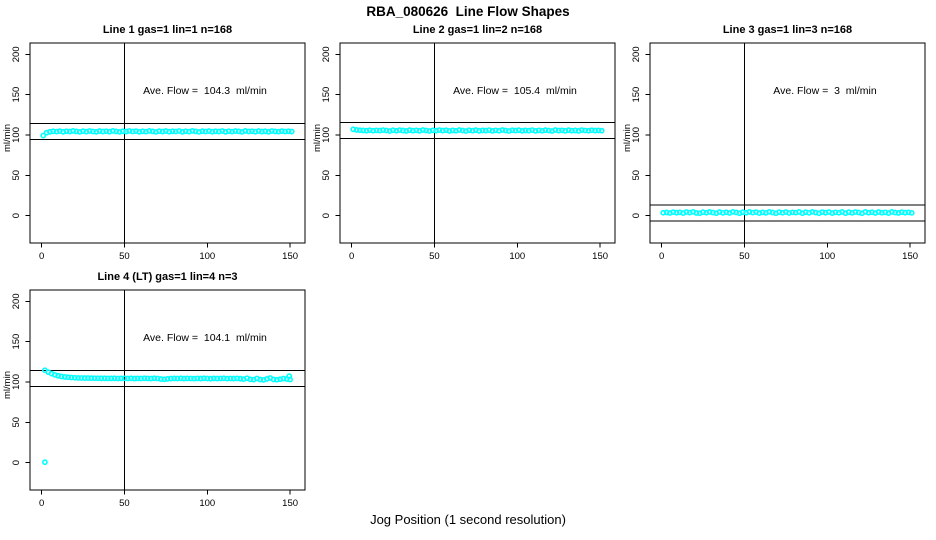  What do you see at coordinates (41, 256) in the screenshot?
I see `x-tick-label: 0` at bounding box center [41, 256].